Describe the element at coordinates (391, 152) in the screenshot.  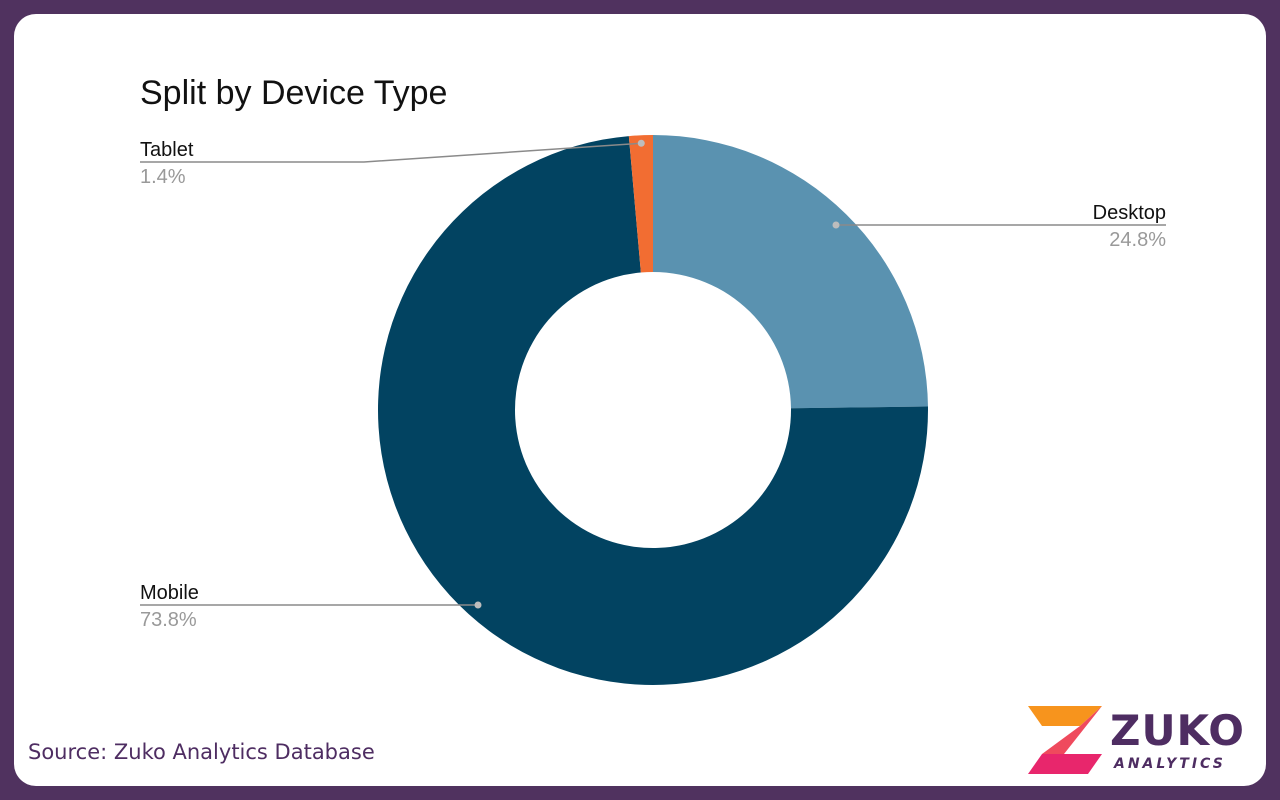
I see `leader-line-tablet` at that location.